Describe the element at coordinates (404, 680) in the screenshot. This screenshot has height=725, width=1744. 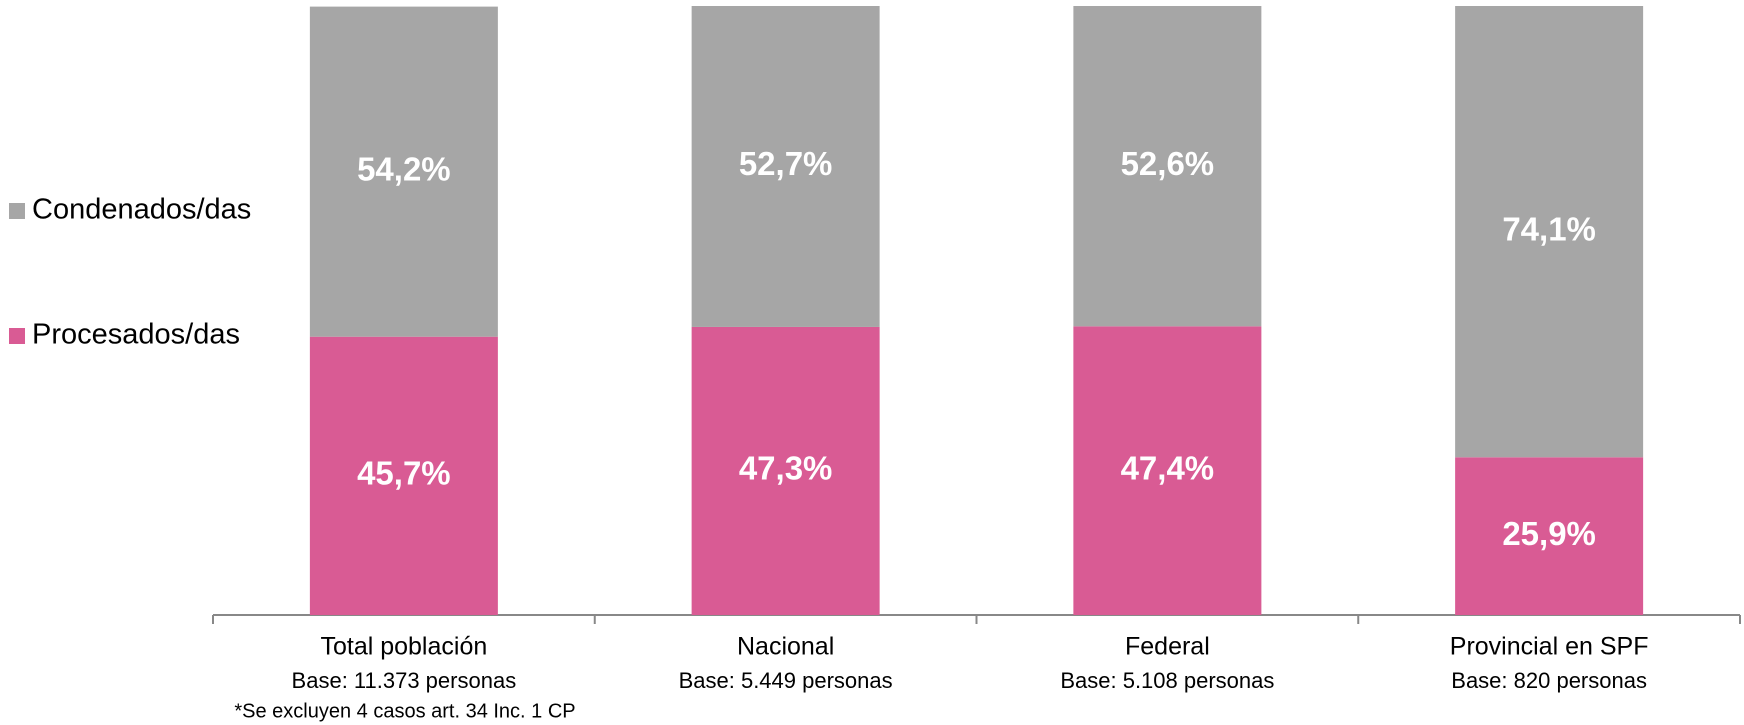
I see `base-label: Base: 11.373 personas` at that location.